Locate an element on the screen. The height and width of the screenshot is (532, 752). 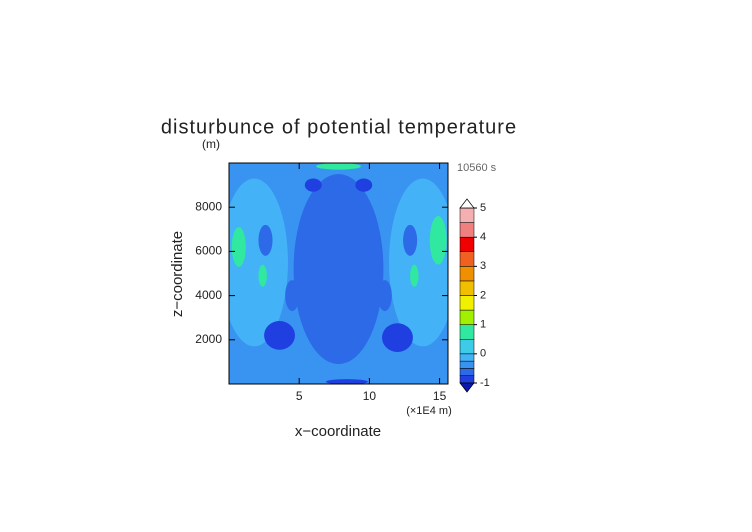
contour-field is located at coordinates (338, 273).